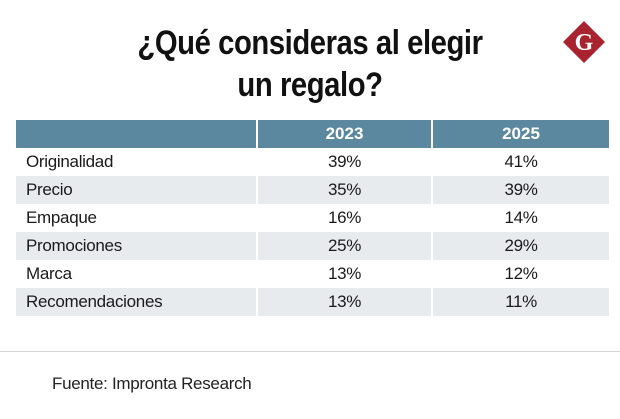 The width and height of the screenshot is (620, 419). What do you see at coordinates (521, 161) in the screenshot?
I see `value-cell-2025: 41%` at bounding box center [521, 161].